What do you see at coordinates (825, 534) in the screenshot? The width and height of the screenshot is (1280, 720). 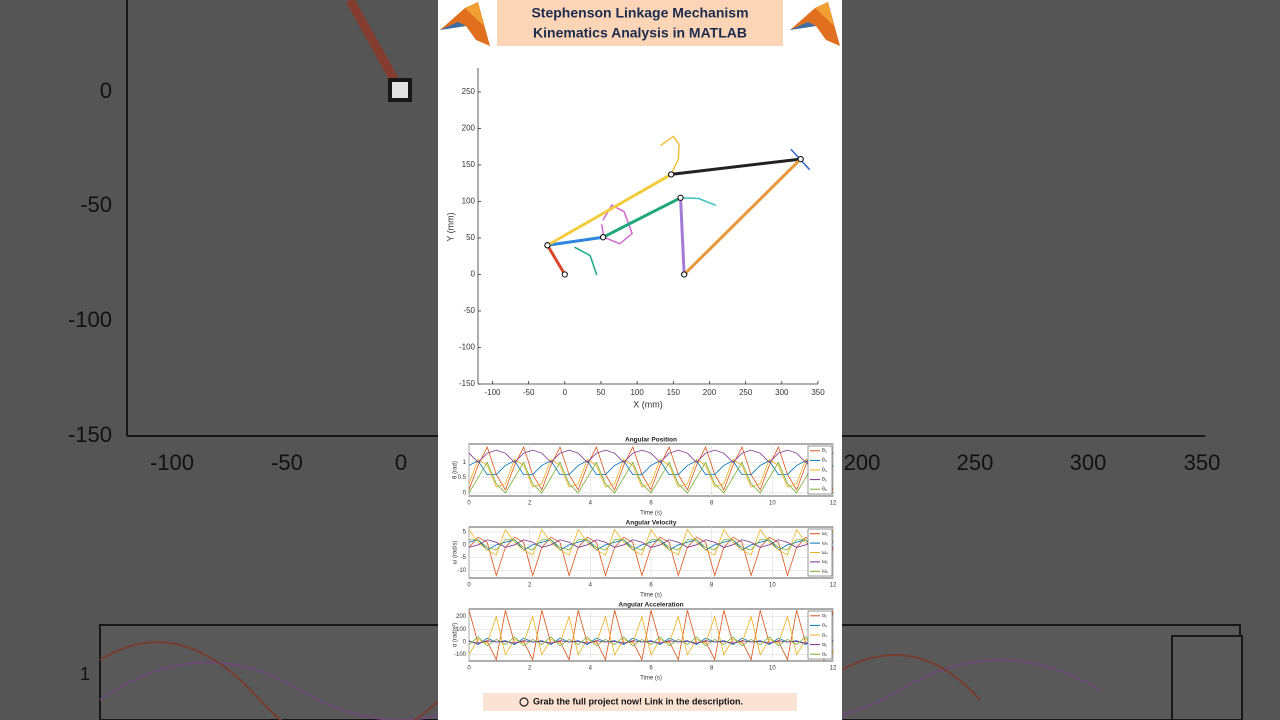 I see `legend-label: ω₂` at bounding box center [825, 534].